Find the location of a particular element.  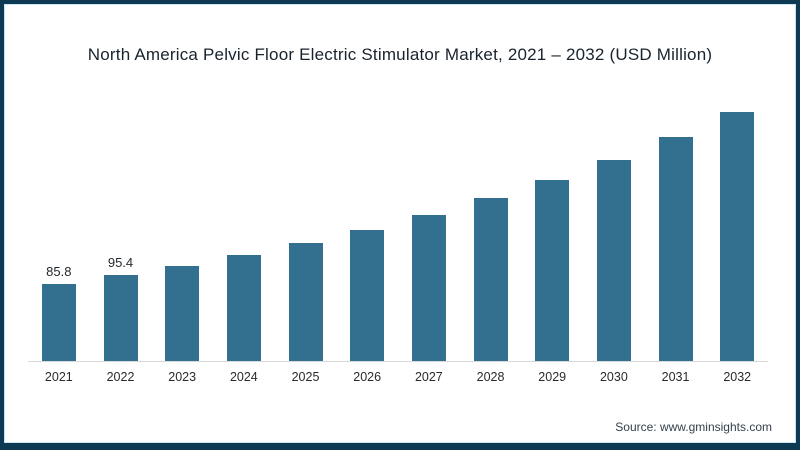

x-axis-label-2022: 2022 is located at coordinates (120, 377).